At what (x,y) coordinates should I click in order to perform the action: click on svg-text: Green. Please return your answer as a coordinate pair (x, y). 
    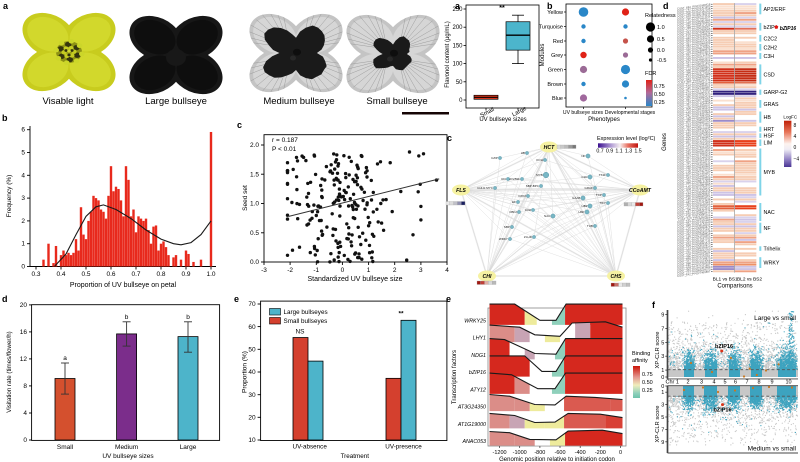
    Looking at the image, I should click on (555, 71).